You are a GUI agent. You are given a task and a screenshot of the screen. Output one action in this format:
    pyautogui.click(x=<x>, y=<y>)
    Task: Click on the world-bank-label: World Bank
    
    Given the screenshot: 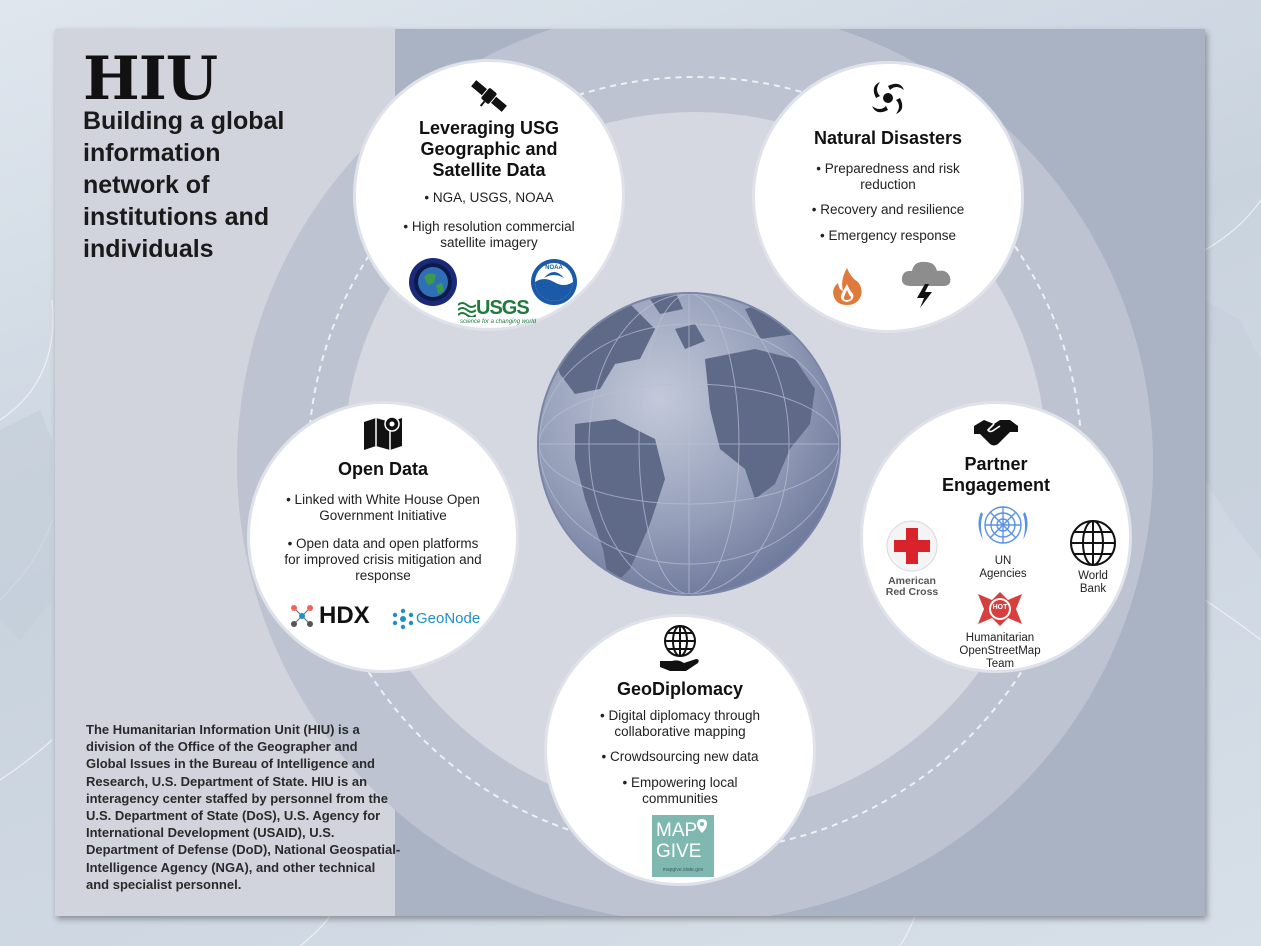 What is the action you would take?
    pyautogui.click(x=1093, y=582)
    